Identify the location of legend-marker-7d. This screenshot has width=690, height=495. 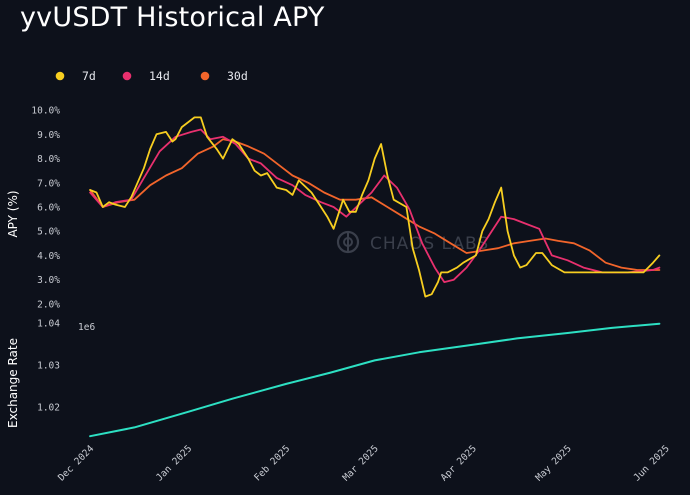
(60, 76).